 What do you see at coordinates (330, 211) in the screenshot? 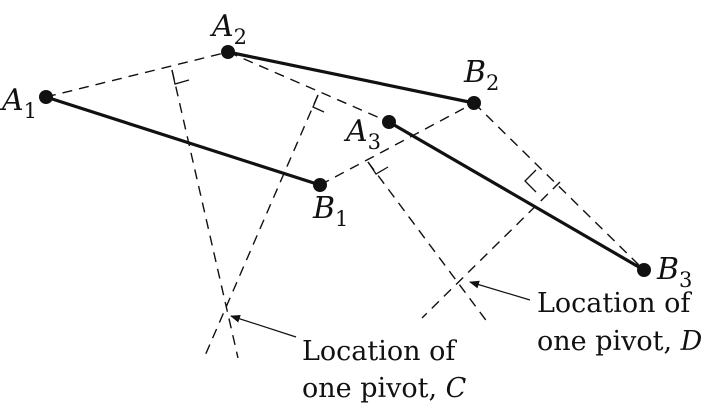
I see `label-b1: B1` at bounding box center [330, 211].